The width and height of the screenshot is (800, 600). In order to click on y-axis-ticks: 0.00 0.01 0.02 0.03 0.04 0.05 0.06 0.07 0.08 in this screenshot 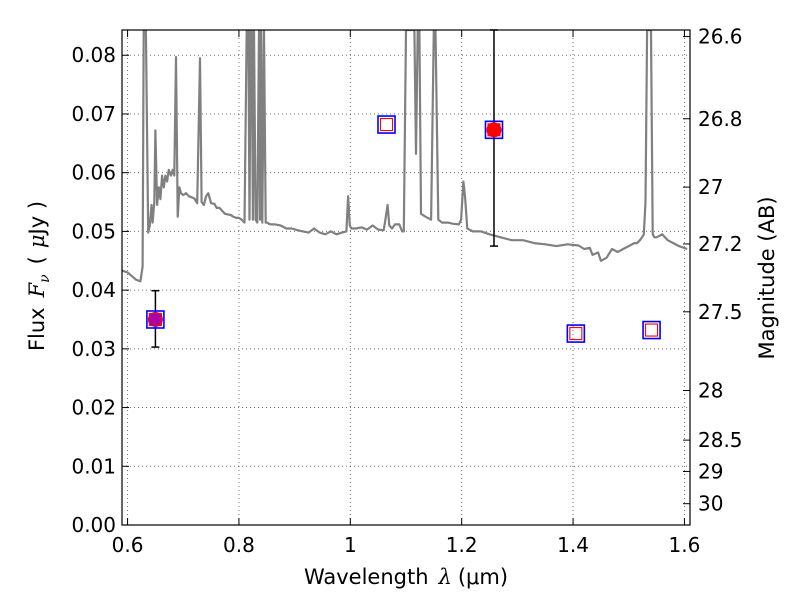, I will do `click(100, 290)`.